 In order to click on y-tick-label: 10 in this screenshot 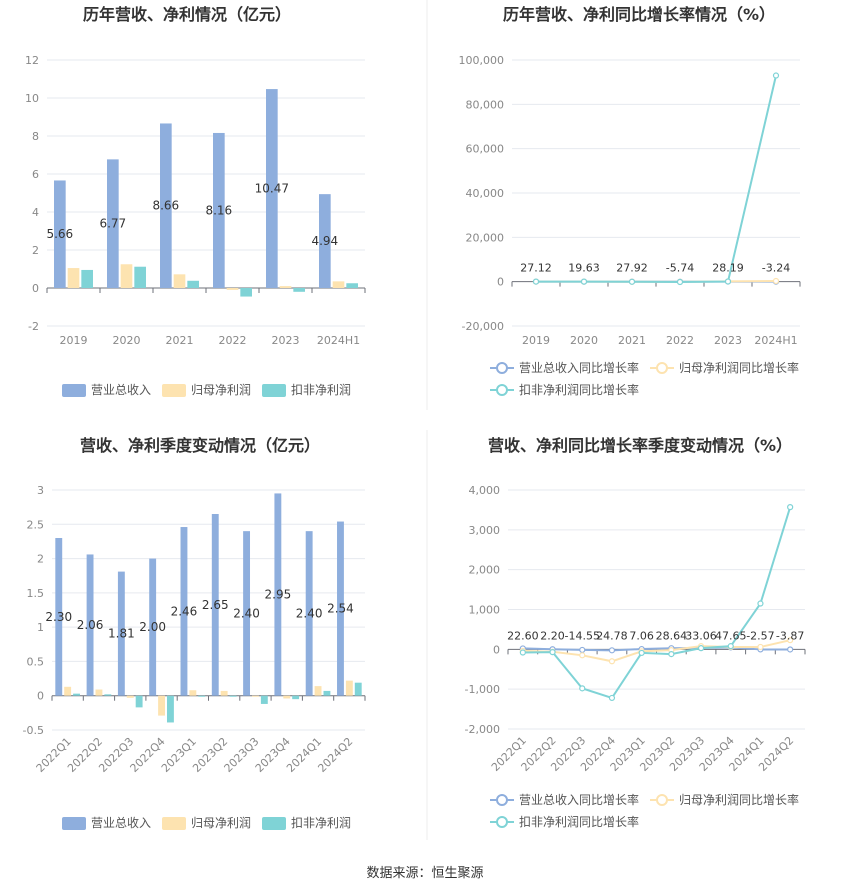, I will do `click(32, 98)`.